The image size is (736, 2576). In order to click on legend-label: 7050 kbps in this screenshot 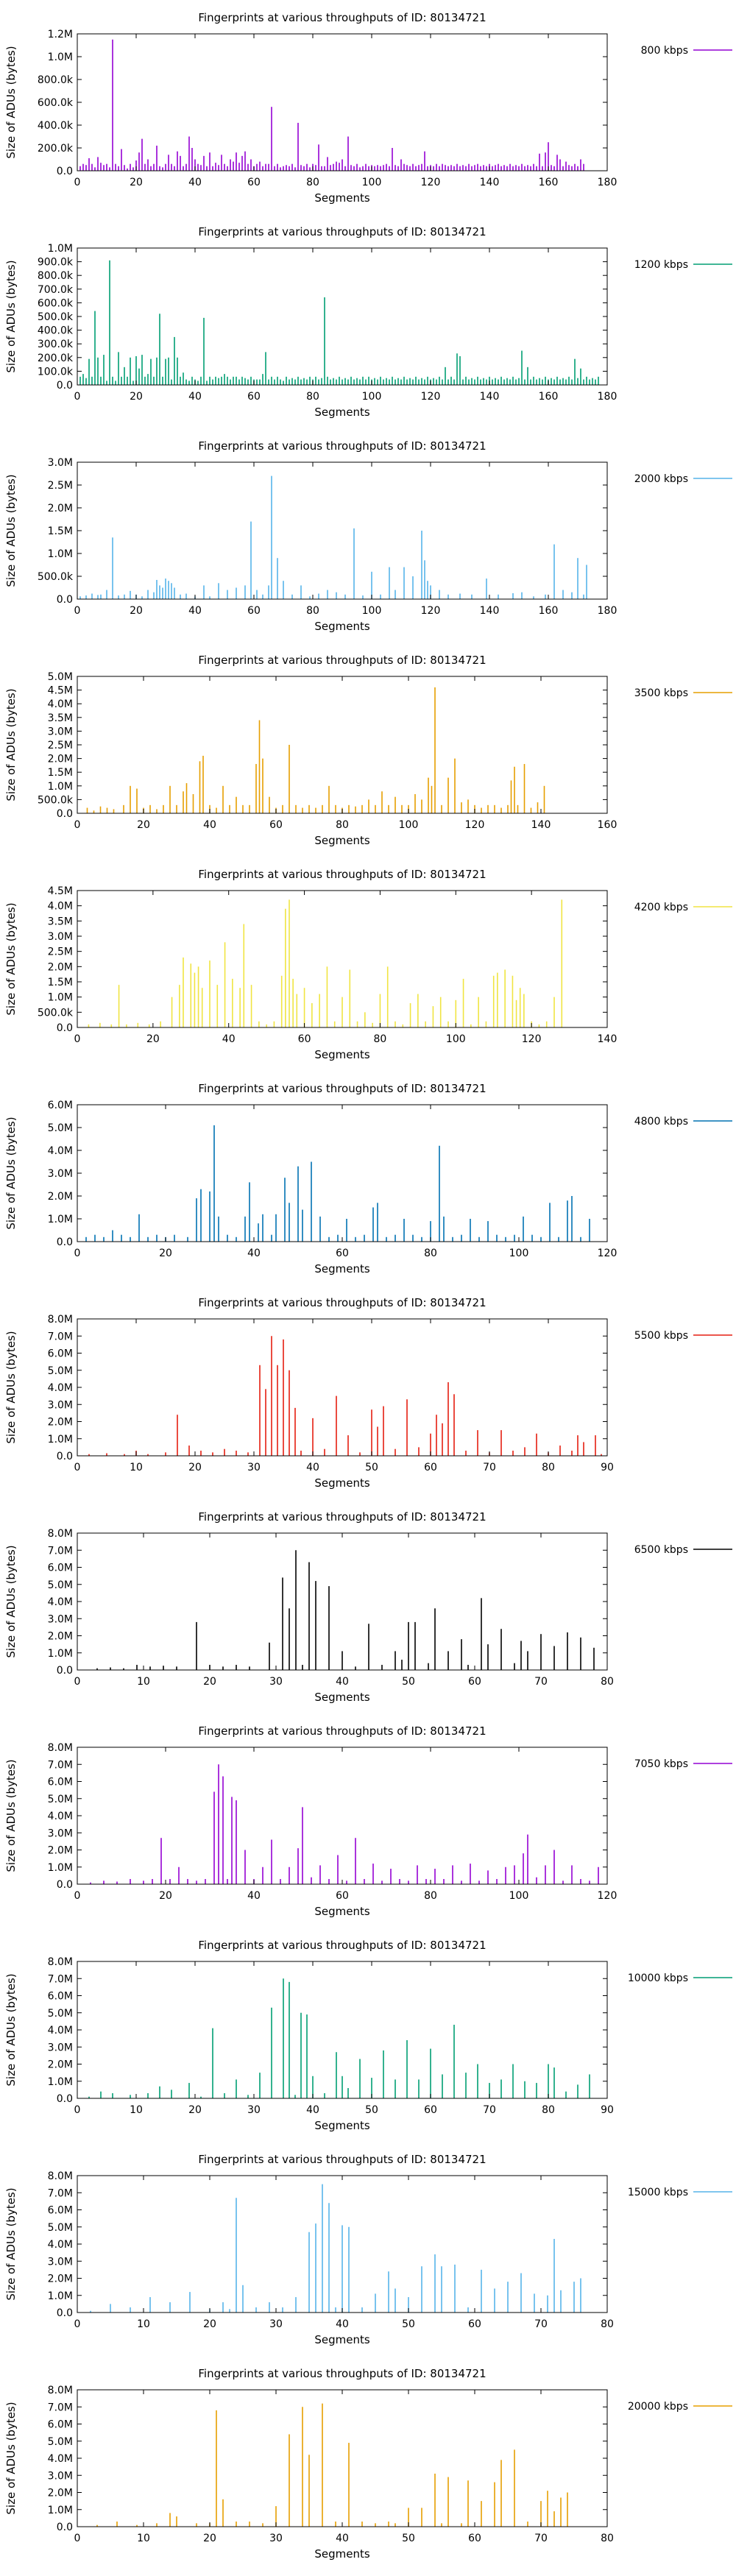, I will do `click(661, 1764)`.